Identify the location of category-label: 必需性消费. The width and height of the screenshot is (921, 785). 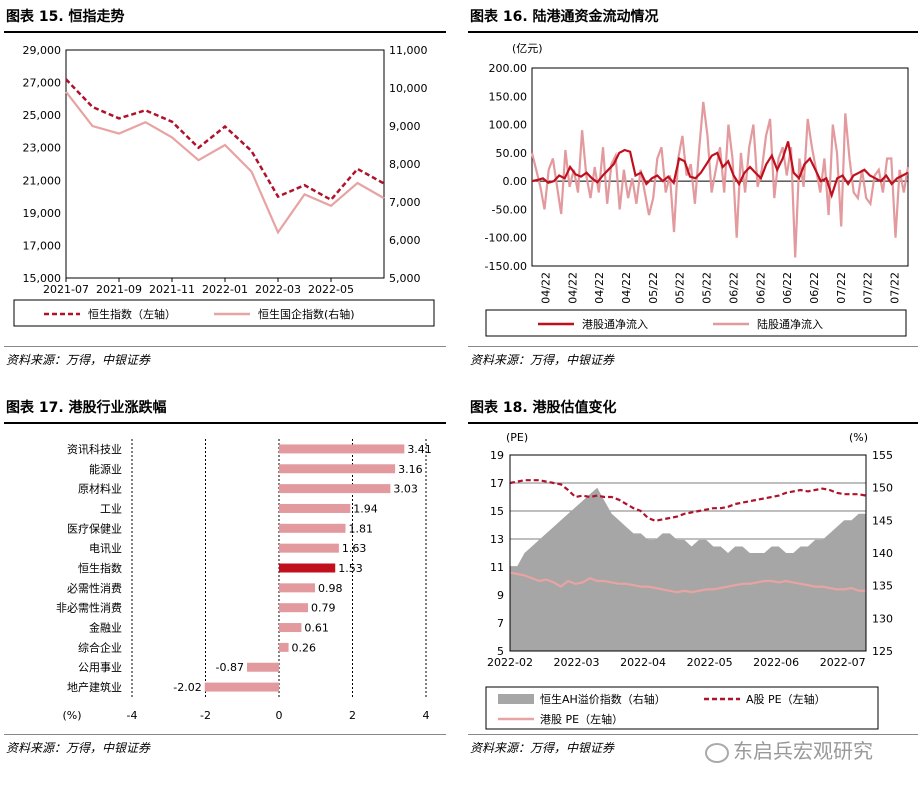
(94, 588).